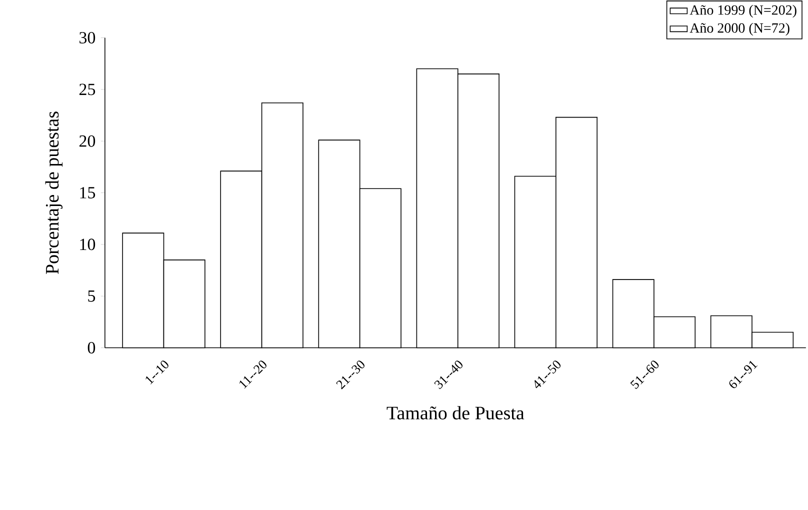 This screenshot has width=808, height=510. What do you see at coordinates (88, 192) in the screenshot?
I see `y-tick-label: 15` at bounding box center [88, 192].